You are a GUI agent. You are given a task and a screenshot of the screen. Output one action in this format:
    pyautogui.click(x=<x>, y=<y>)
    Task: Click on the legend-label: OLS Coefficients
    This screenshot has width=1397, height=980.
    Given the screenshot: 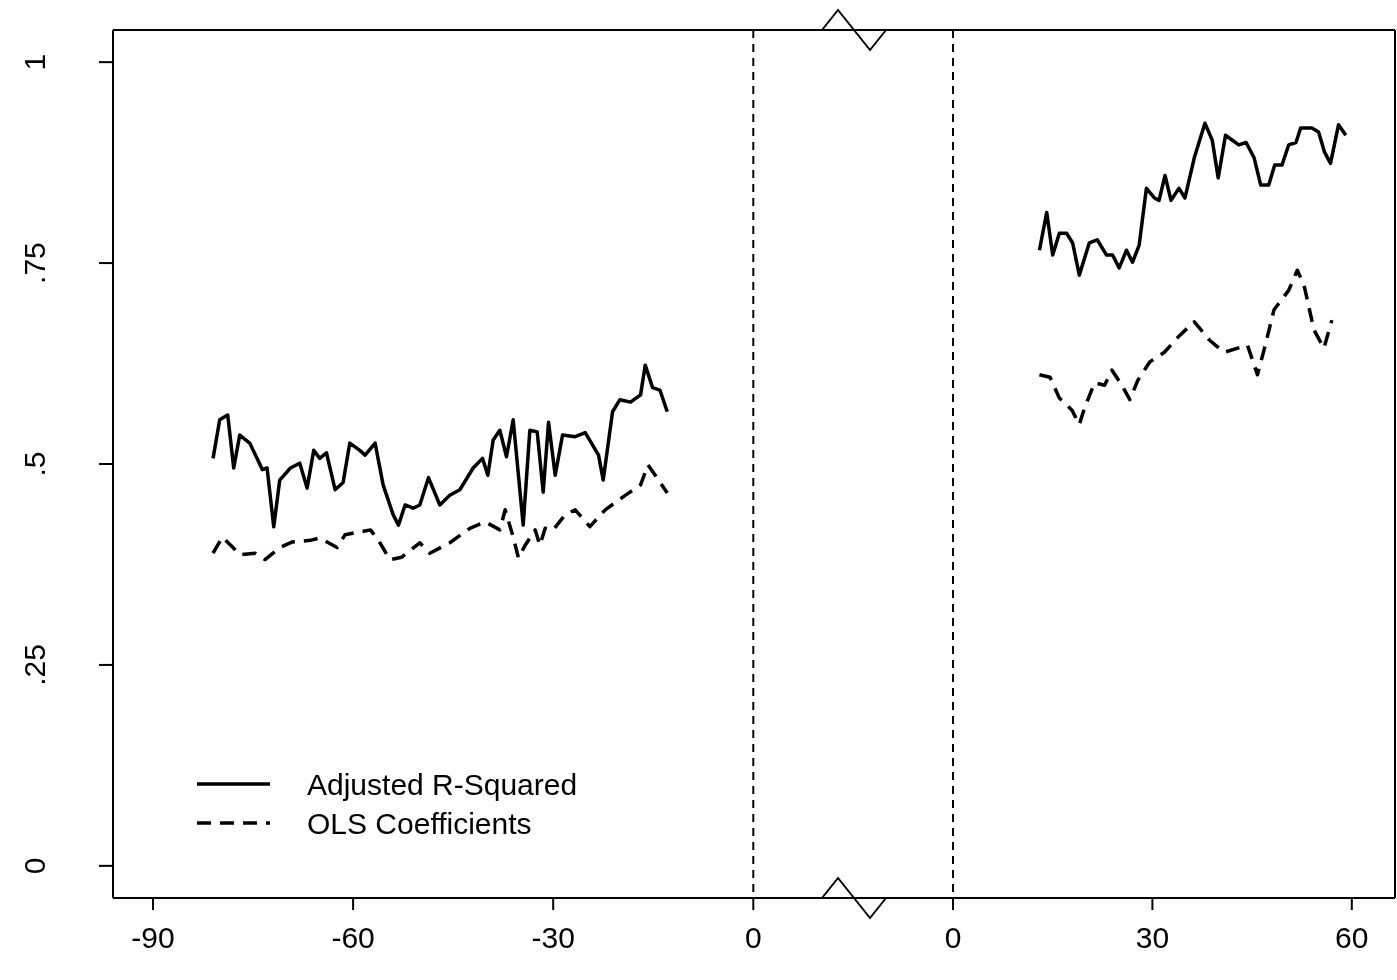 What is the action you would take?
    pyautogui.click(x=419, y=823)
    